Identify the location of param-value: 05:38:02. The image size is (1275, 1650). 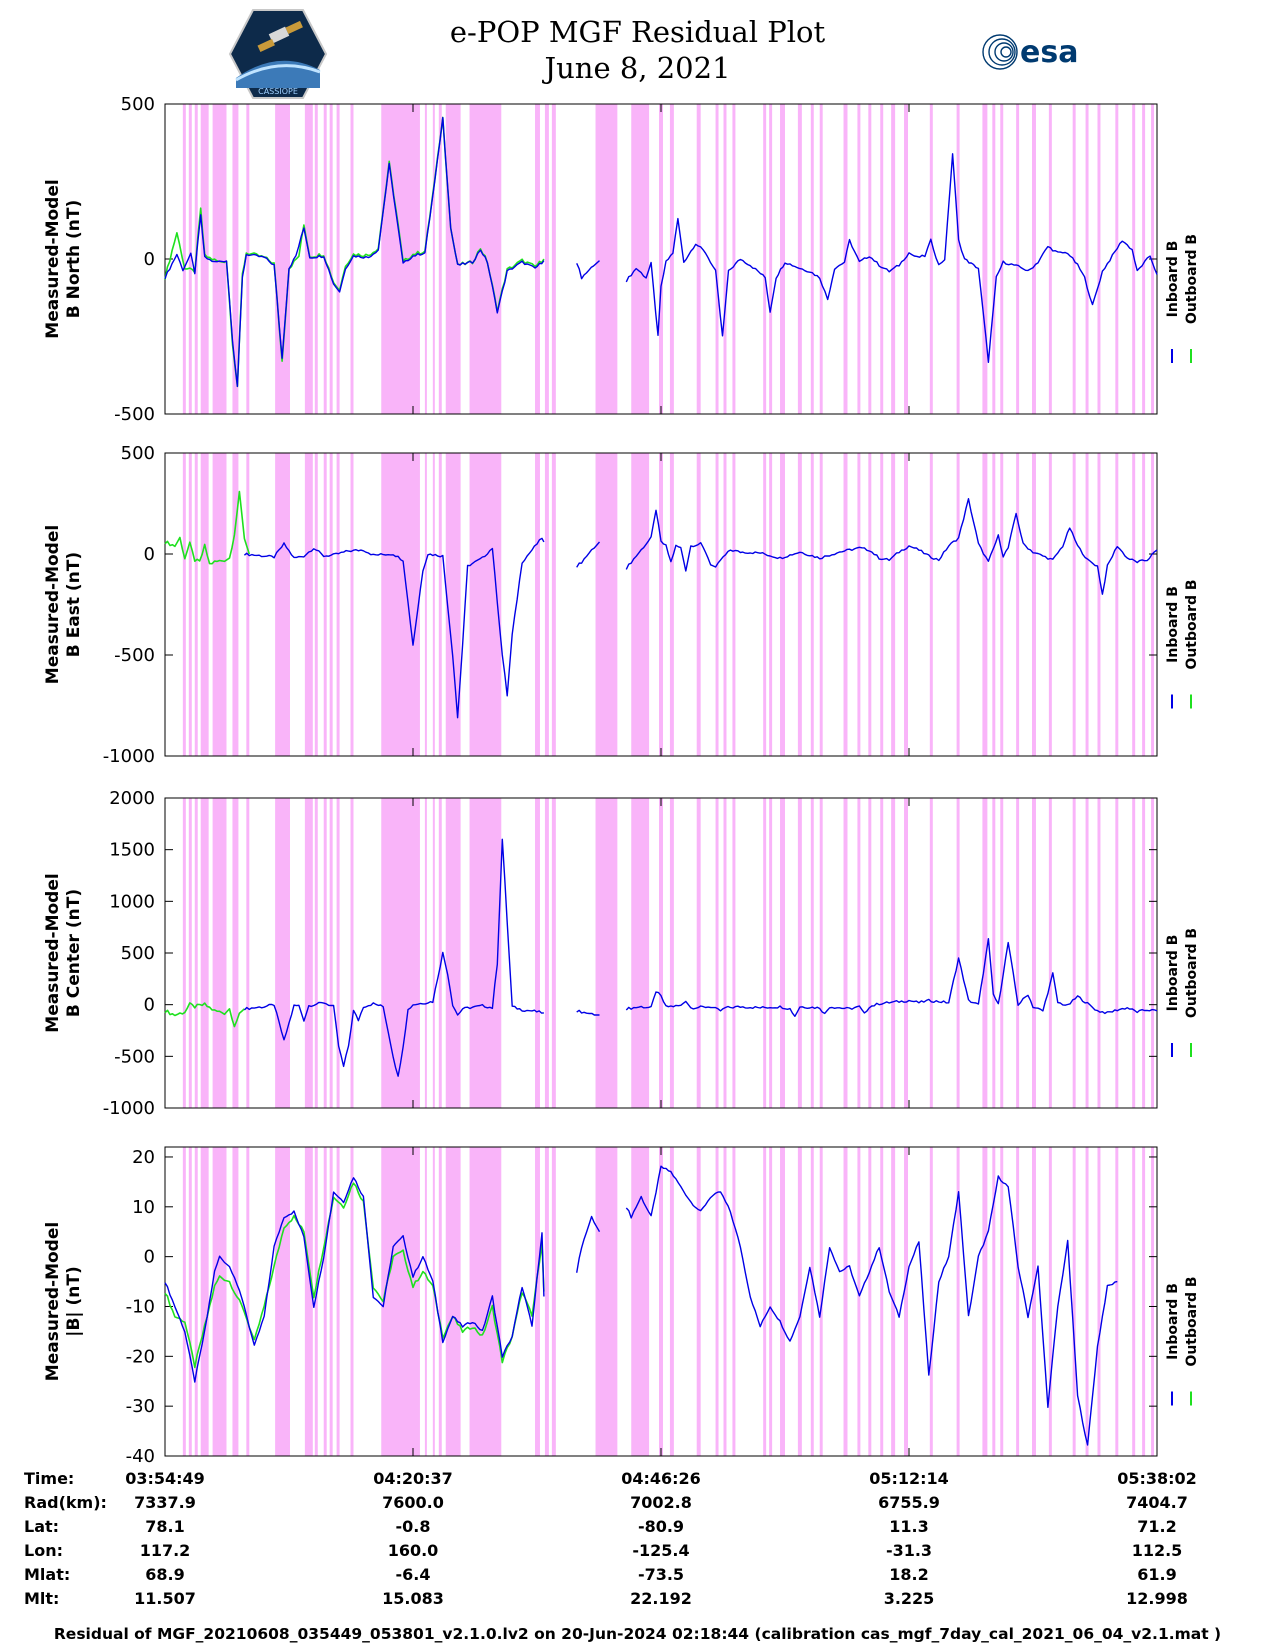
(1157, 1478).